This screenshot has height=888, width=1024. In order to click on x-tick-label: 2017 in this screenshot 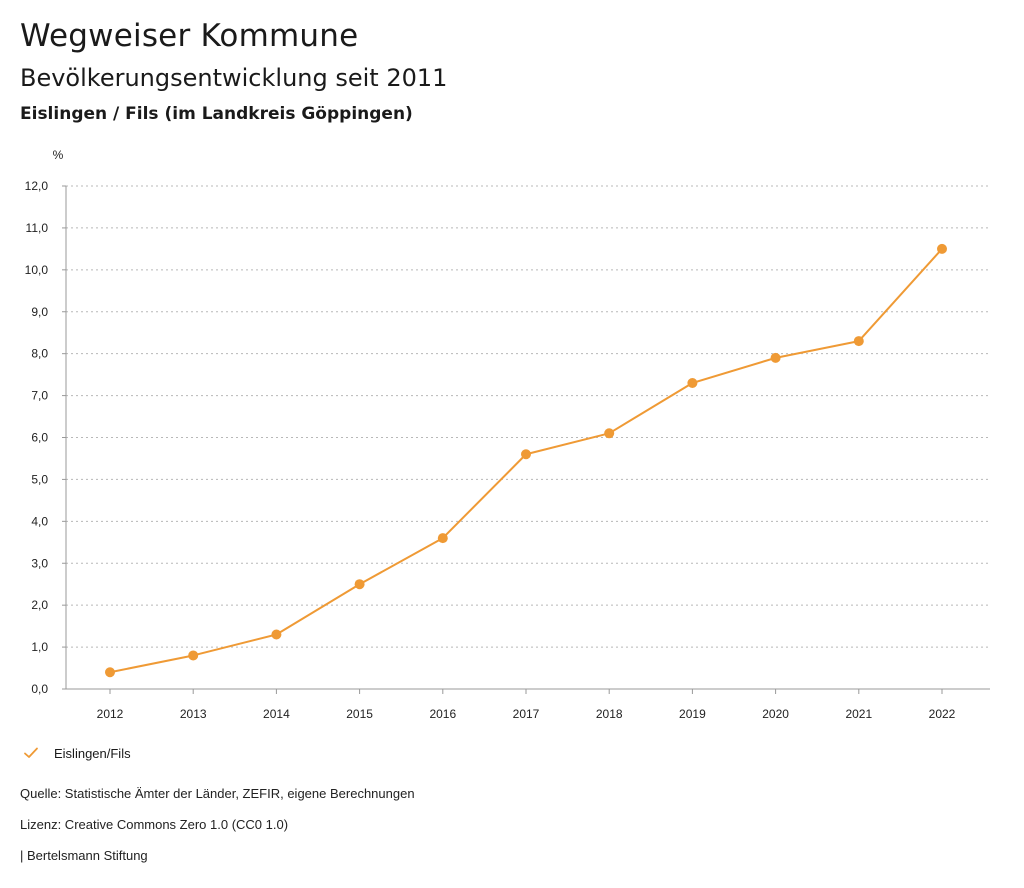, I will do `click(526, 714)`.